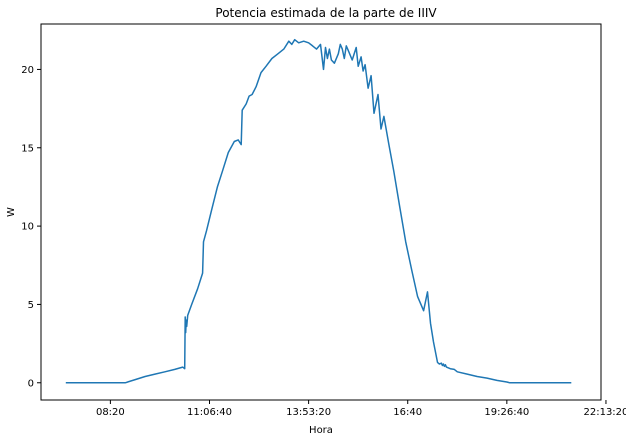 This screenshot has height=441, width=626. I want to click on x-tick-label: 08:20, so click(110, 412).